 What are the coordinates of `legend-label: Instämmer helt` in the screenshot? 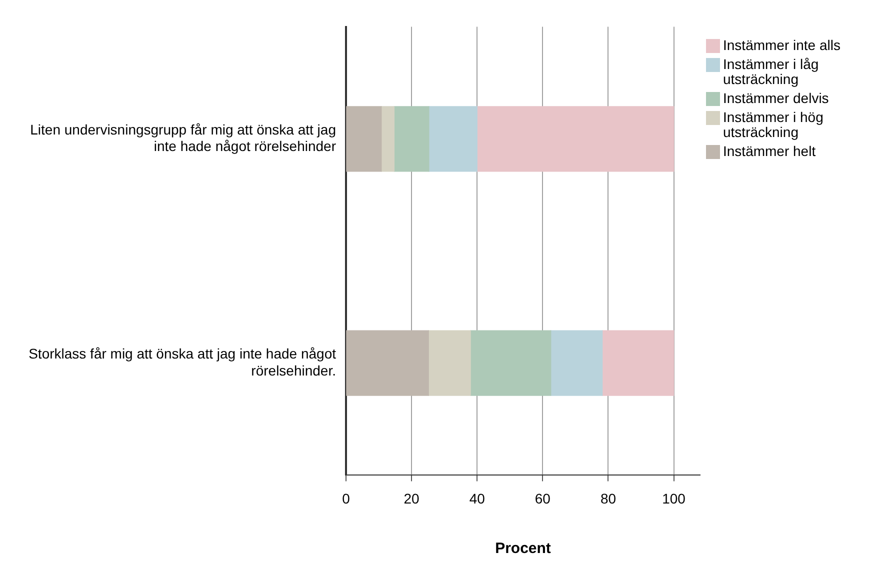 It's located at (769, 151).